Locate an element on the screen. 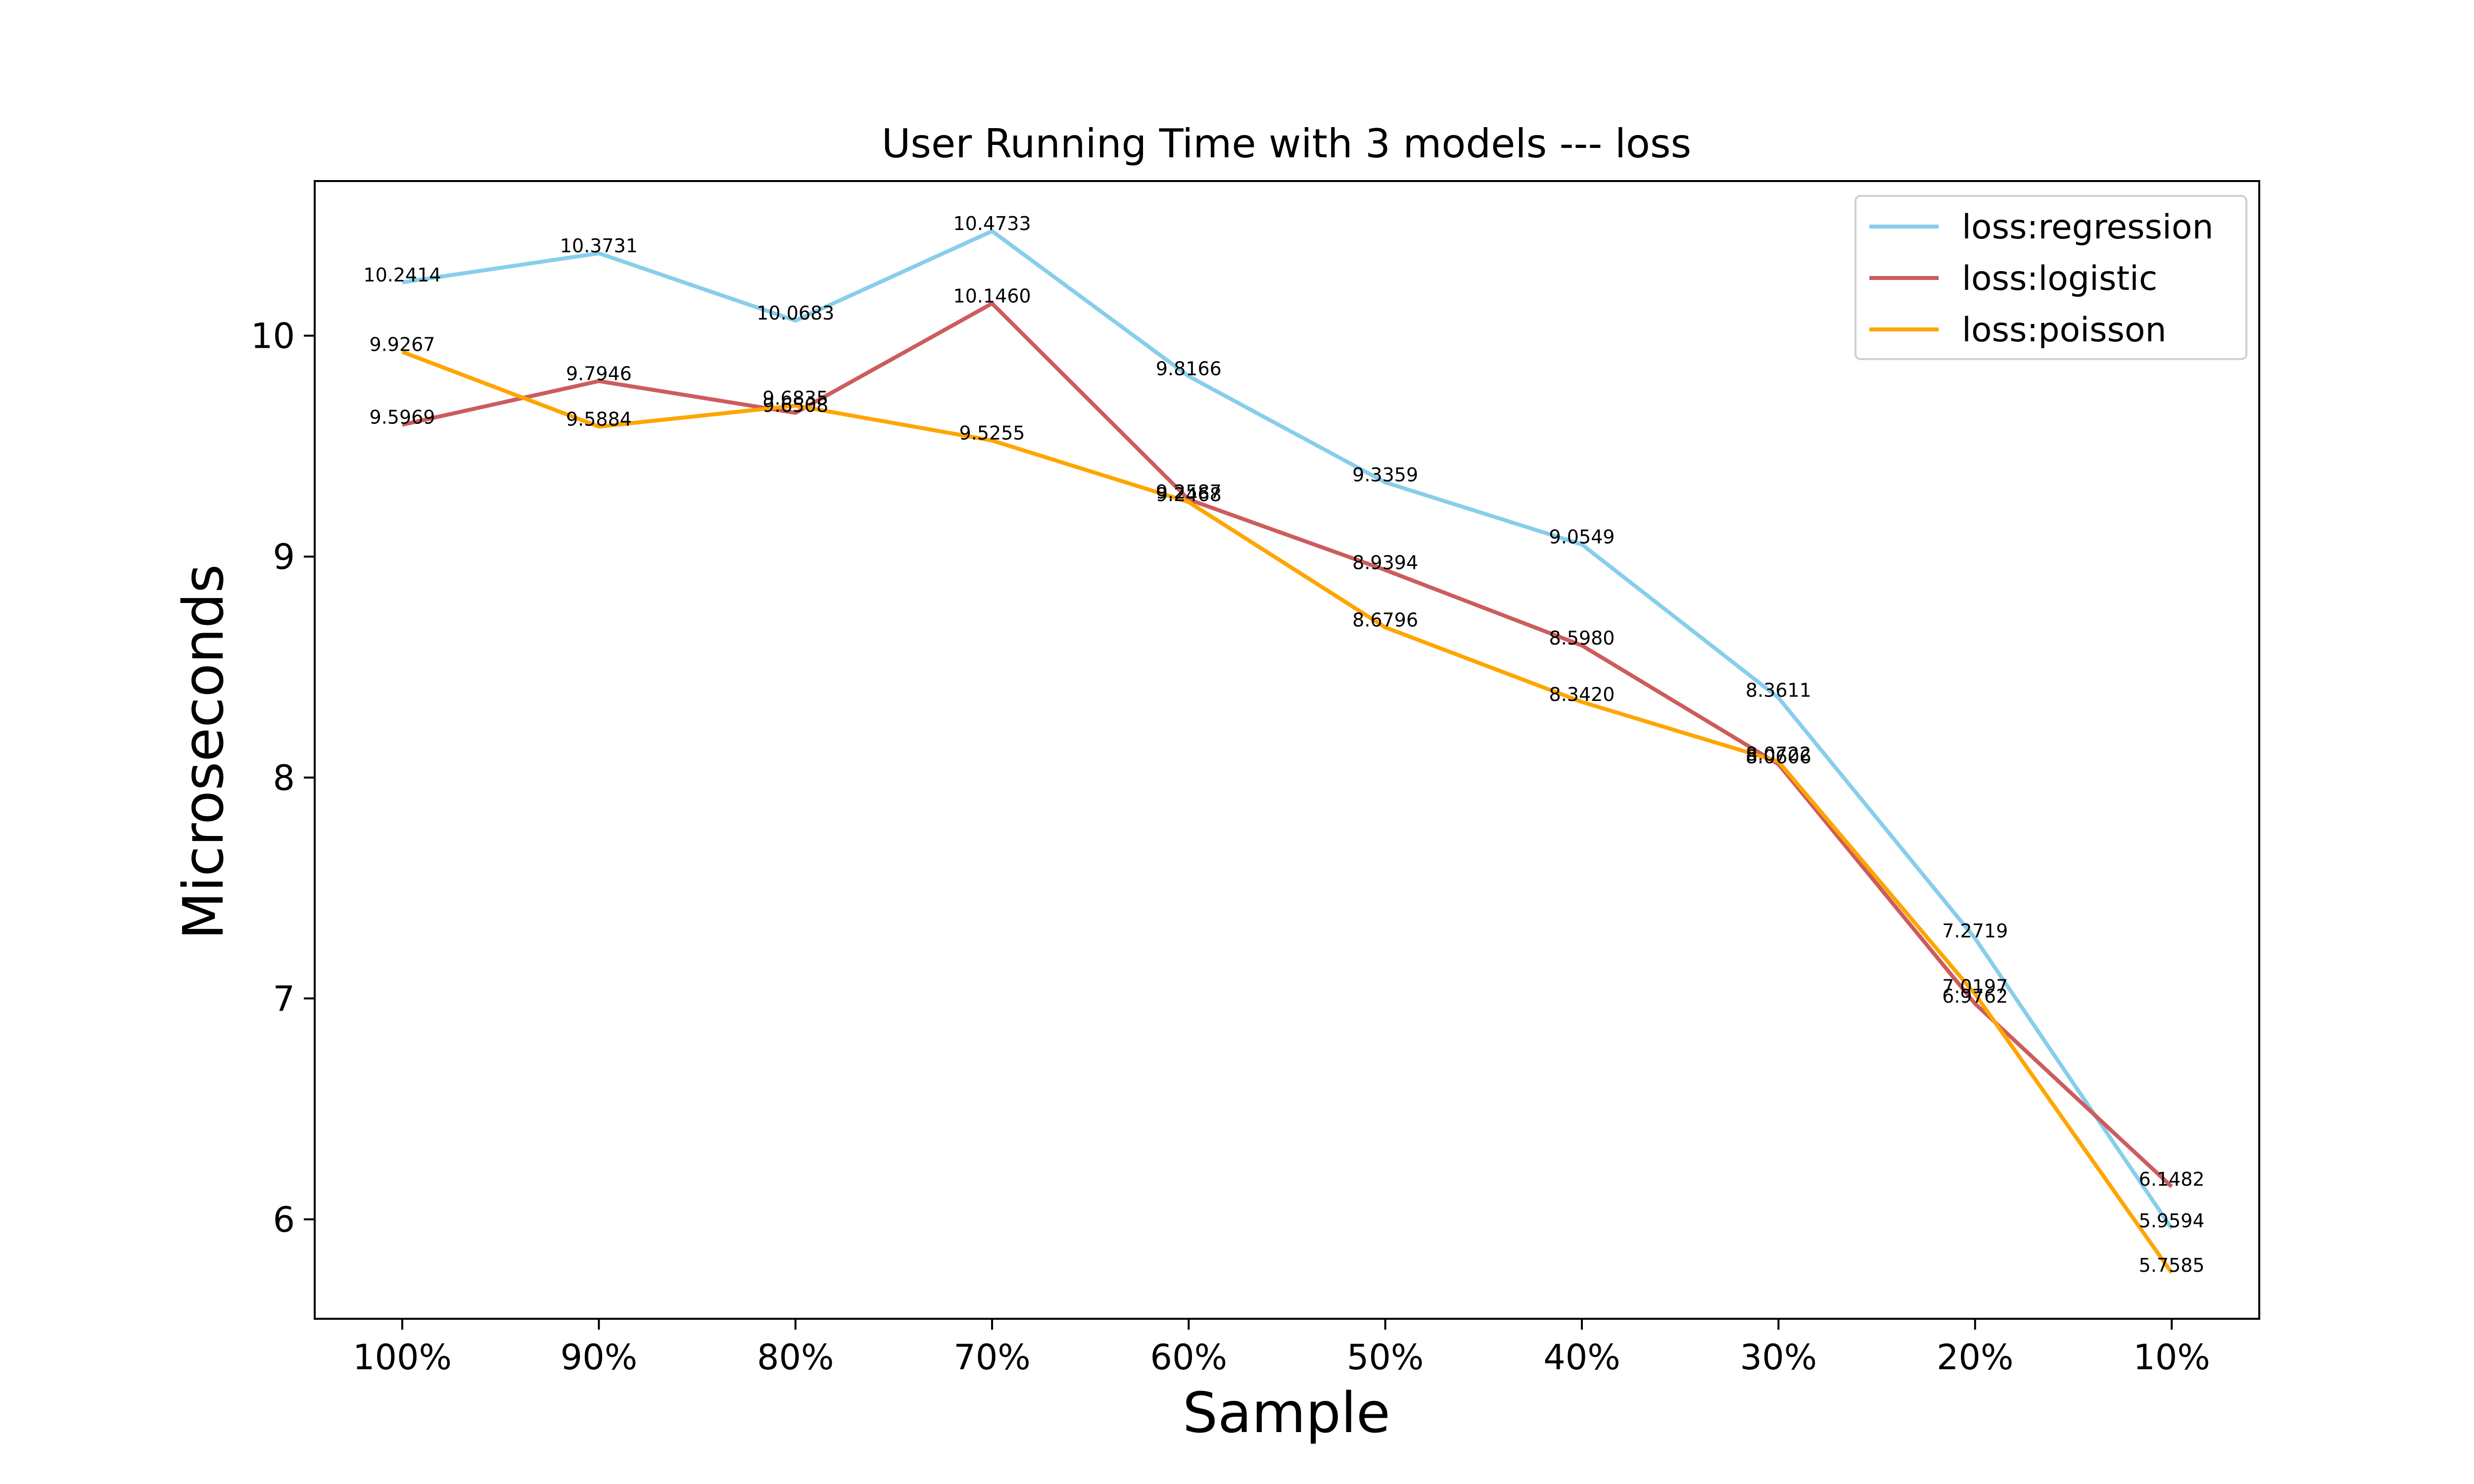  x-axis-label: Sample is located at coordinates (1287, 1413).